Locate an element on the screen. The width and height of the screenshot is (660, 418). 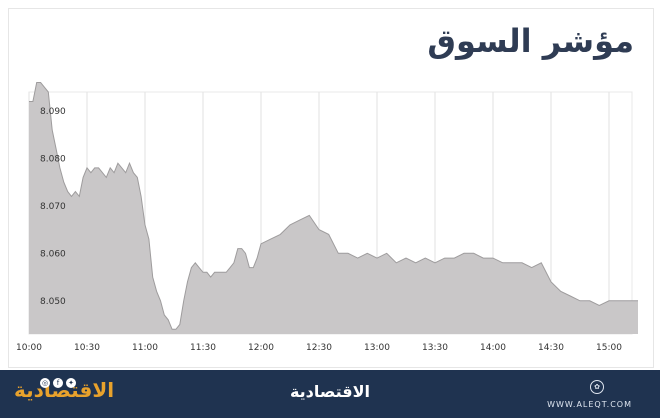
x-tick-label: 11:30 is located at coordinates (203, 348).